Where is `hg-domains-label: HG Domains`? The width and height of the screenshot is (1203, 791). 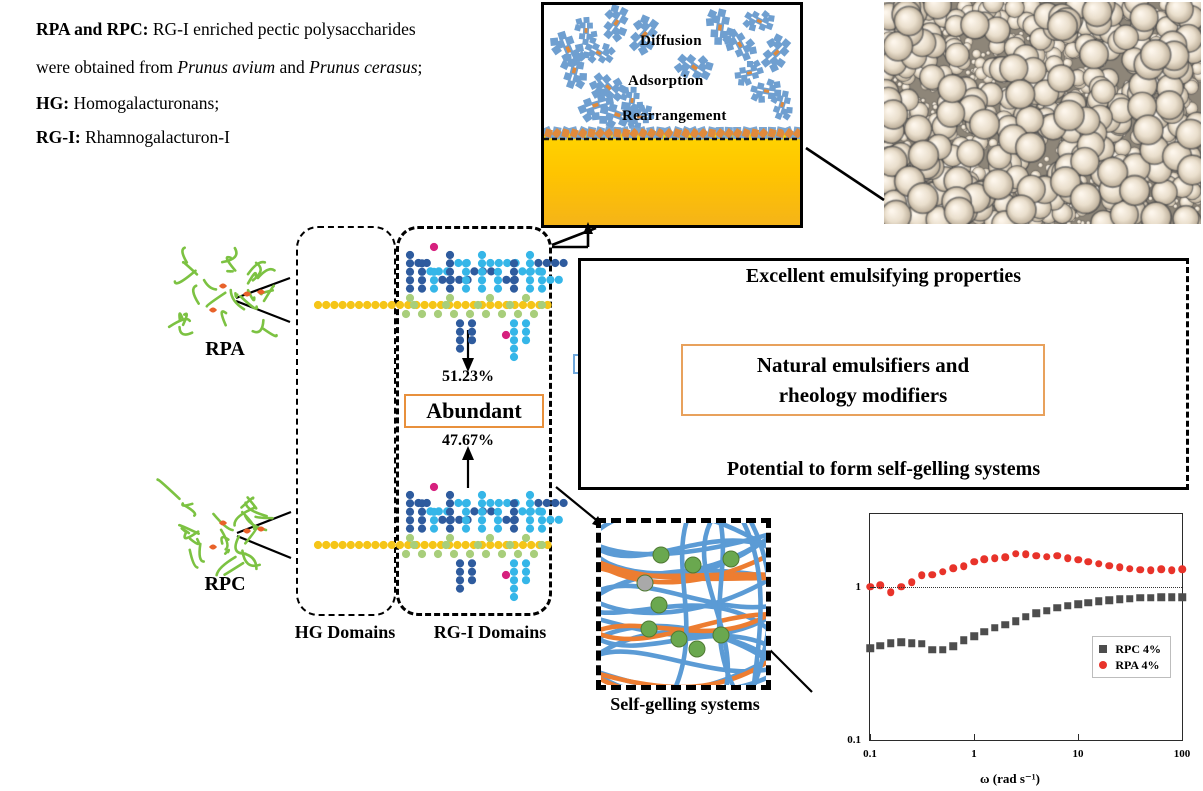
hg-domains-label: HG Domains is located at coordinates (345, 632).